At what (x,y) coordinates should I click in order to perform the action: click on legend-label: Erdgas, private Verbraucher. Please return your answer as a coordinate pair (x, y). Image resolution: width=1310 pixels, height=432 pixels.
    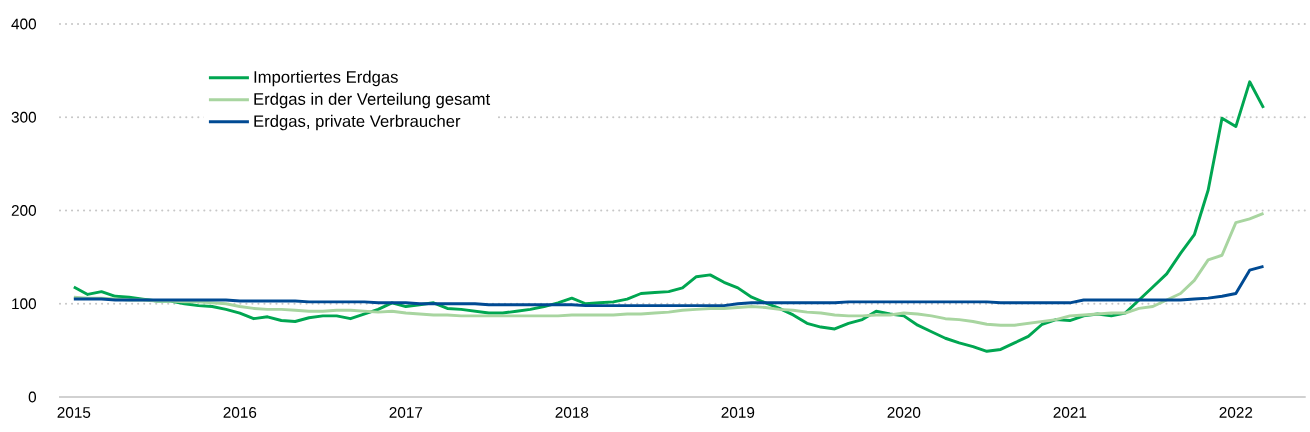
    Looking at the image, I should click on (357, 122).